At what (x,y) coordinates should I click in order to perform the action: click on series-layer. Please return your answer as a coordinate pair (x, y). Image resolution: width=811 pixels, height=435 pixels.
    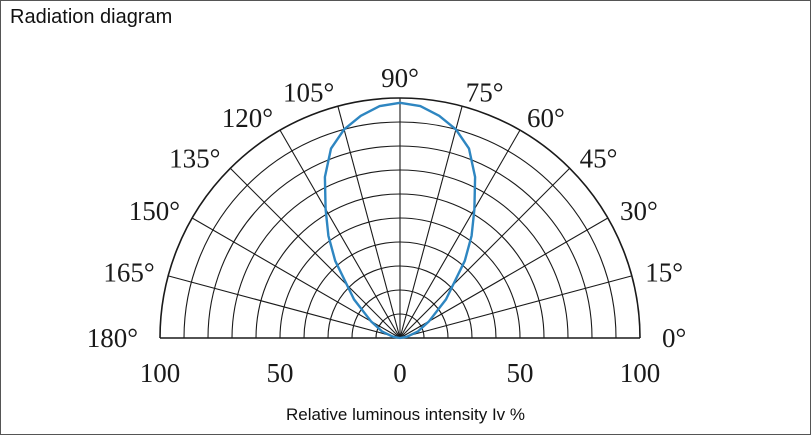
    Looking at the image, I should click on (400, 220).